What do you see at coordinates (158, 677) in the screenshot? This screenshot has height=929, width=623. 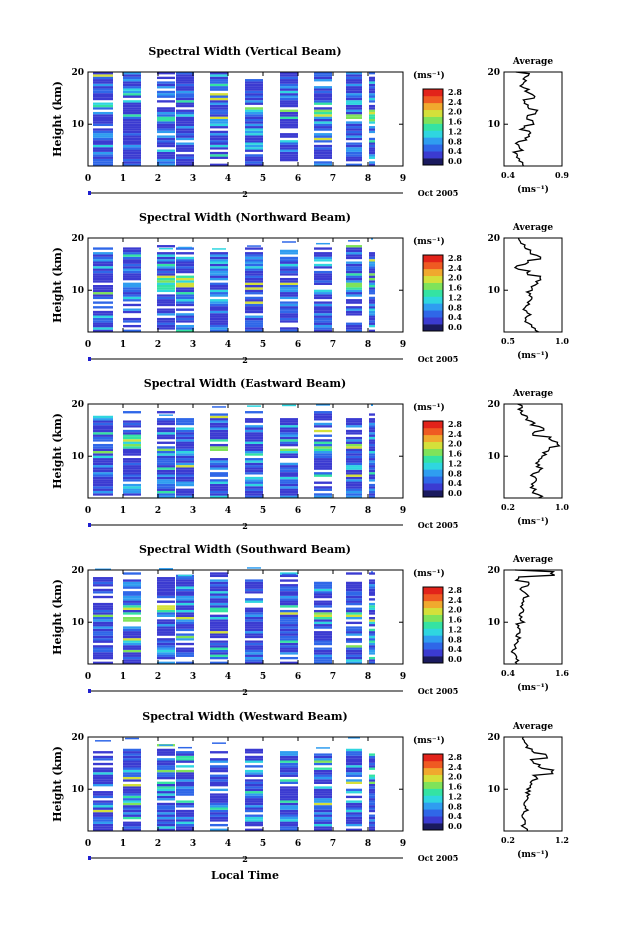 I see `x-tick-label: 2` at bounding box center [158, 677].